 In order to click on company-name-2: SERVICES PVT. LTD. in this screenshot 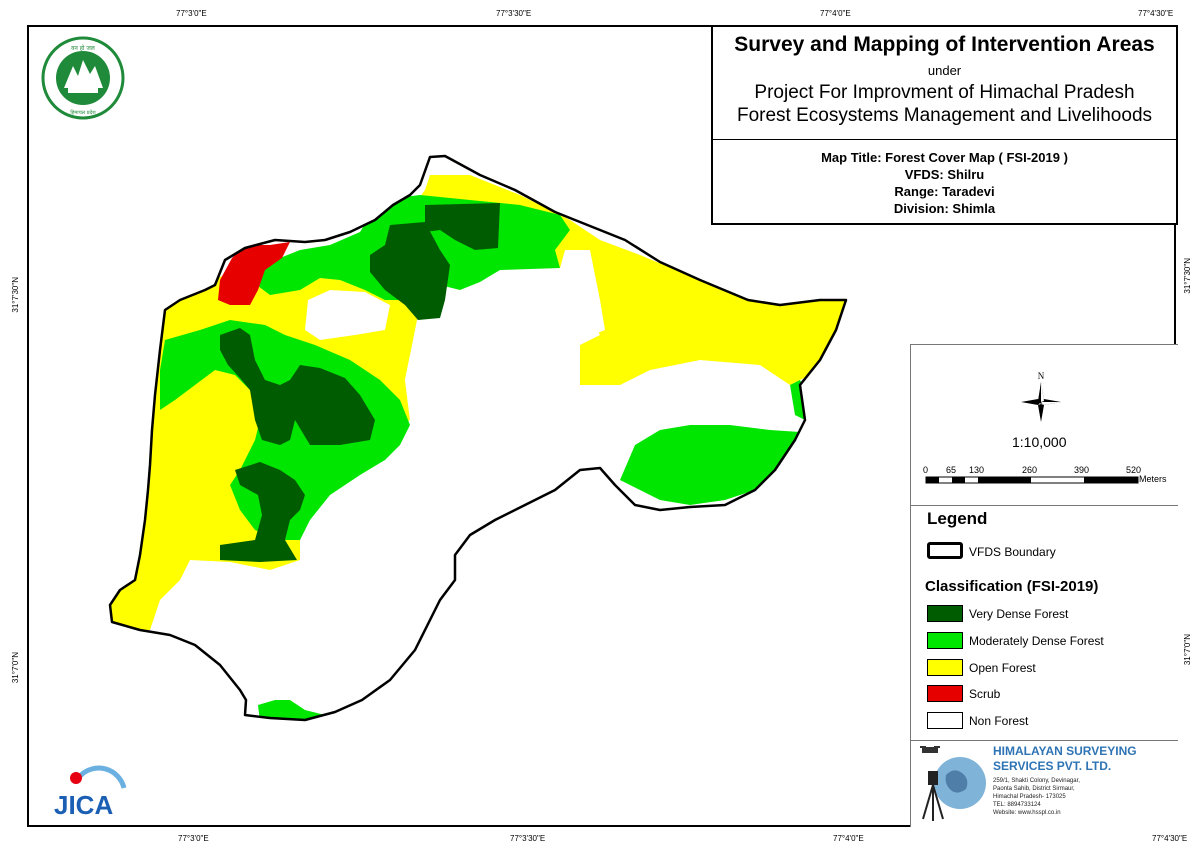, I will do `click(1052, 766)`.